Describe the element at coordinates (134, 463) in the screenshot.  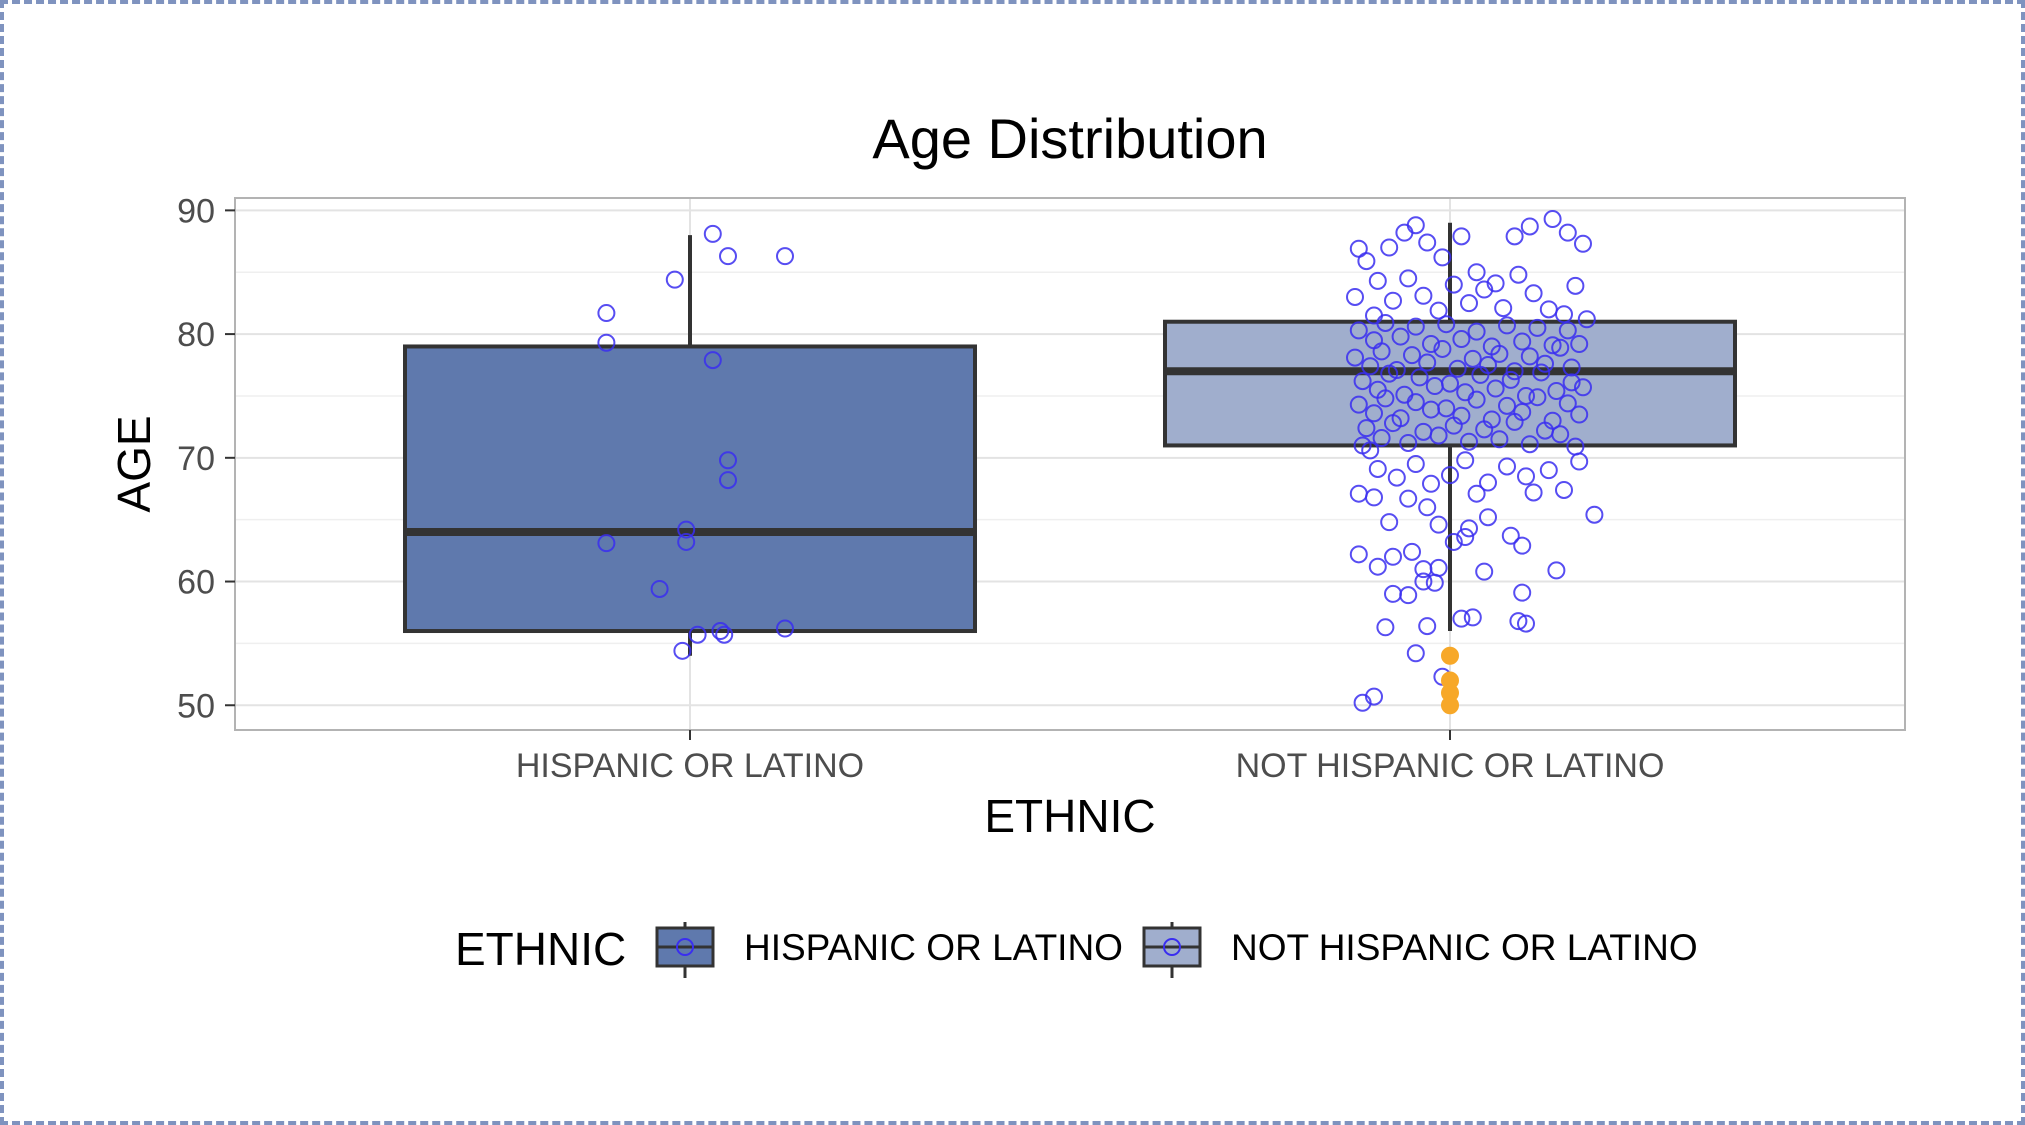
I see `y-axis-title: AGE` at that location.